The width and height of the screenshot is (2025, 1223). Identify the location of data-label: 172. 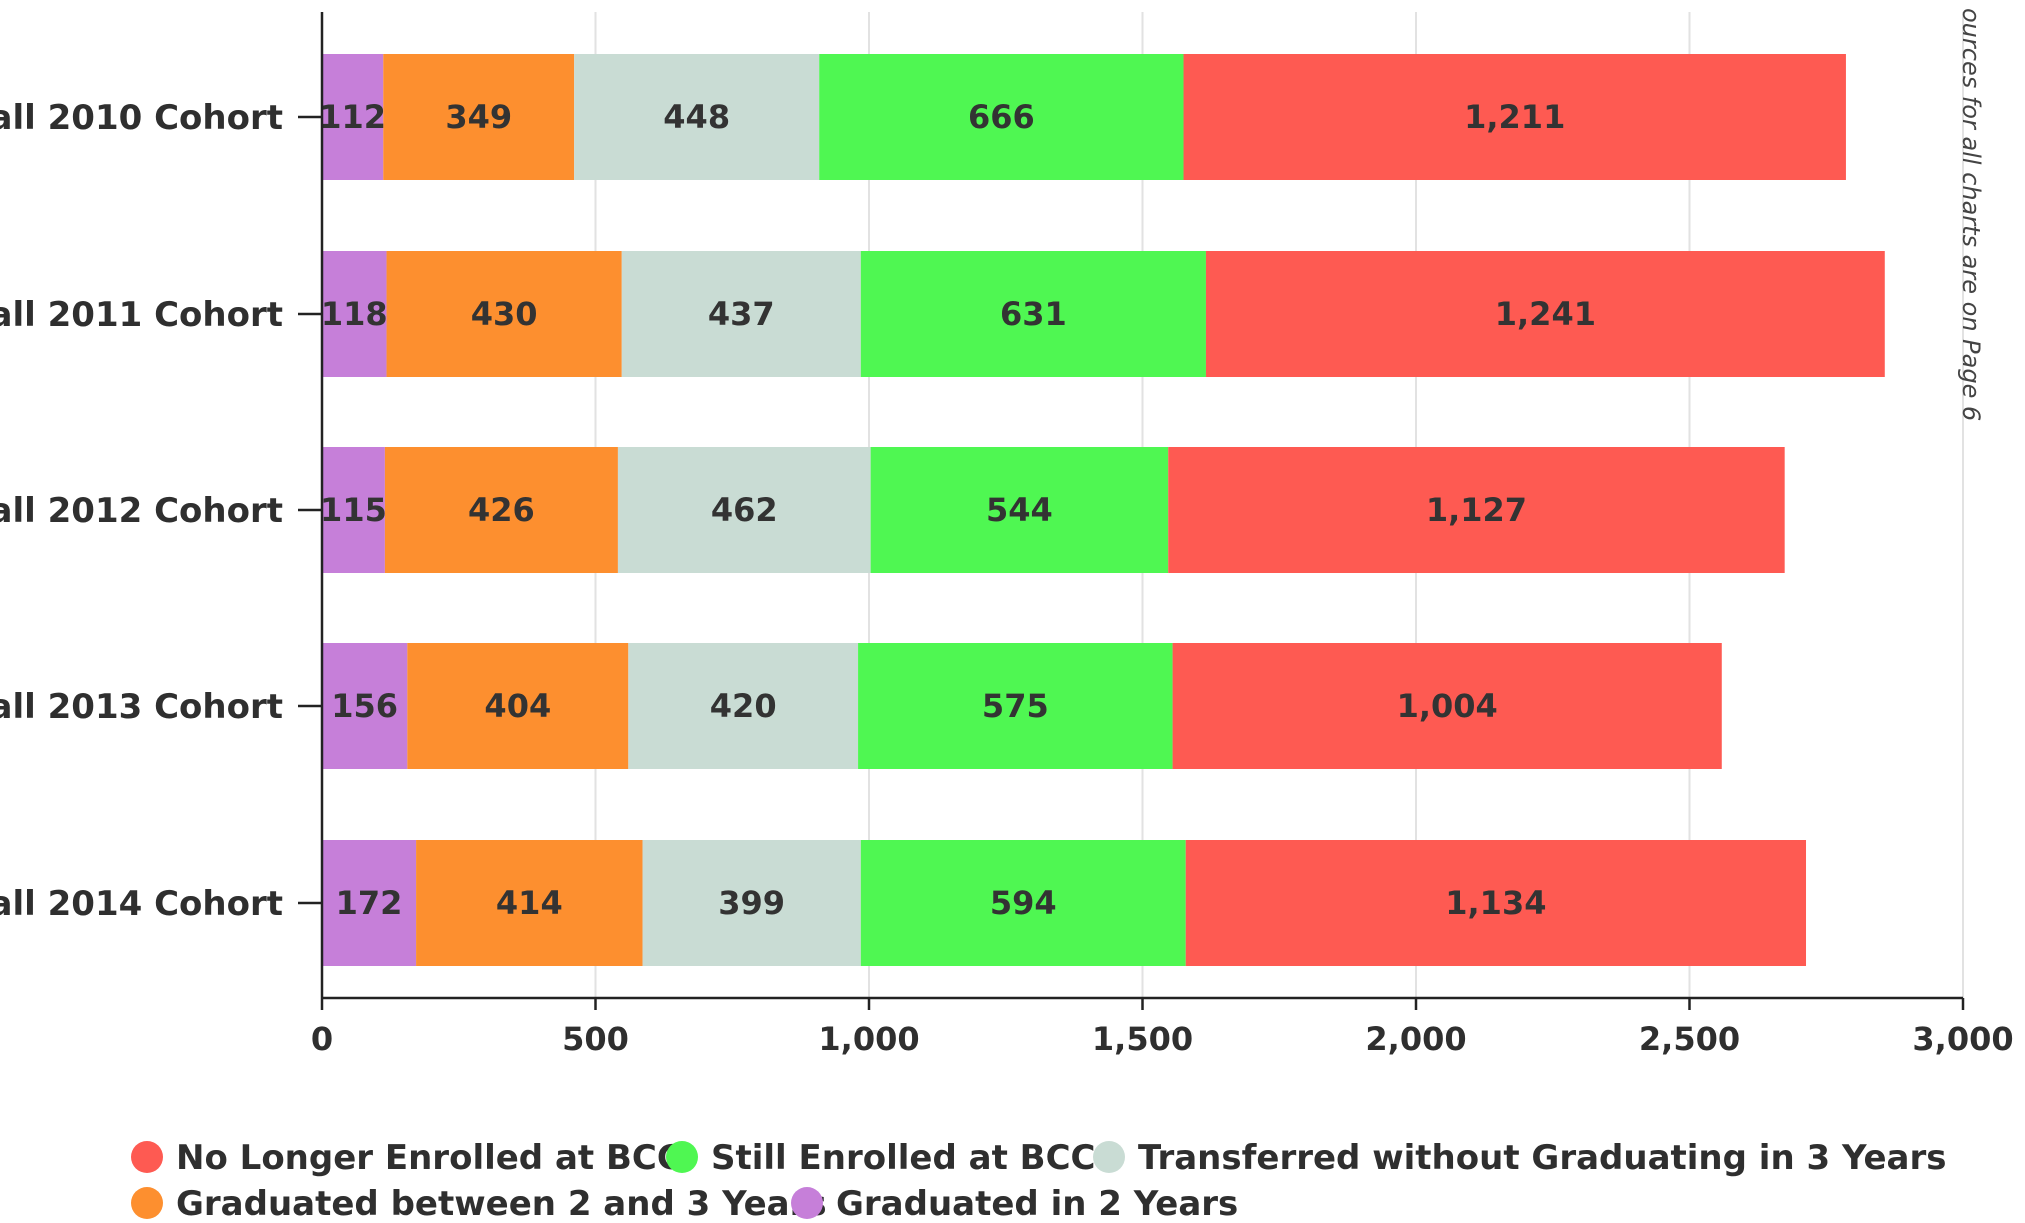
(369, 903).